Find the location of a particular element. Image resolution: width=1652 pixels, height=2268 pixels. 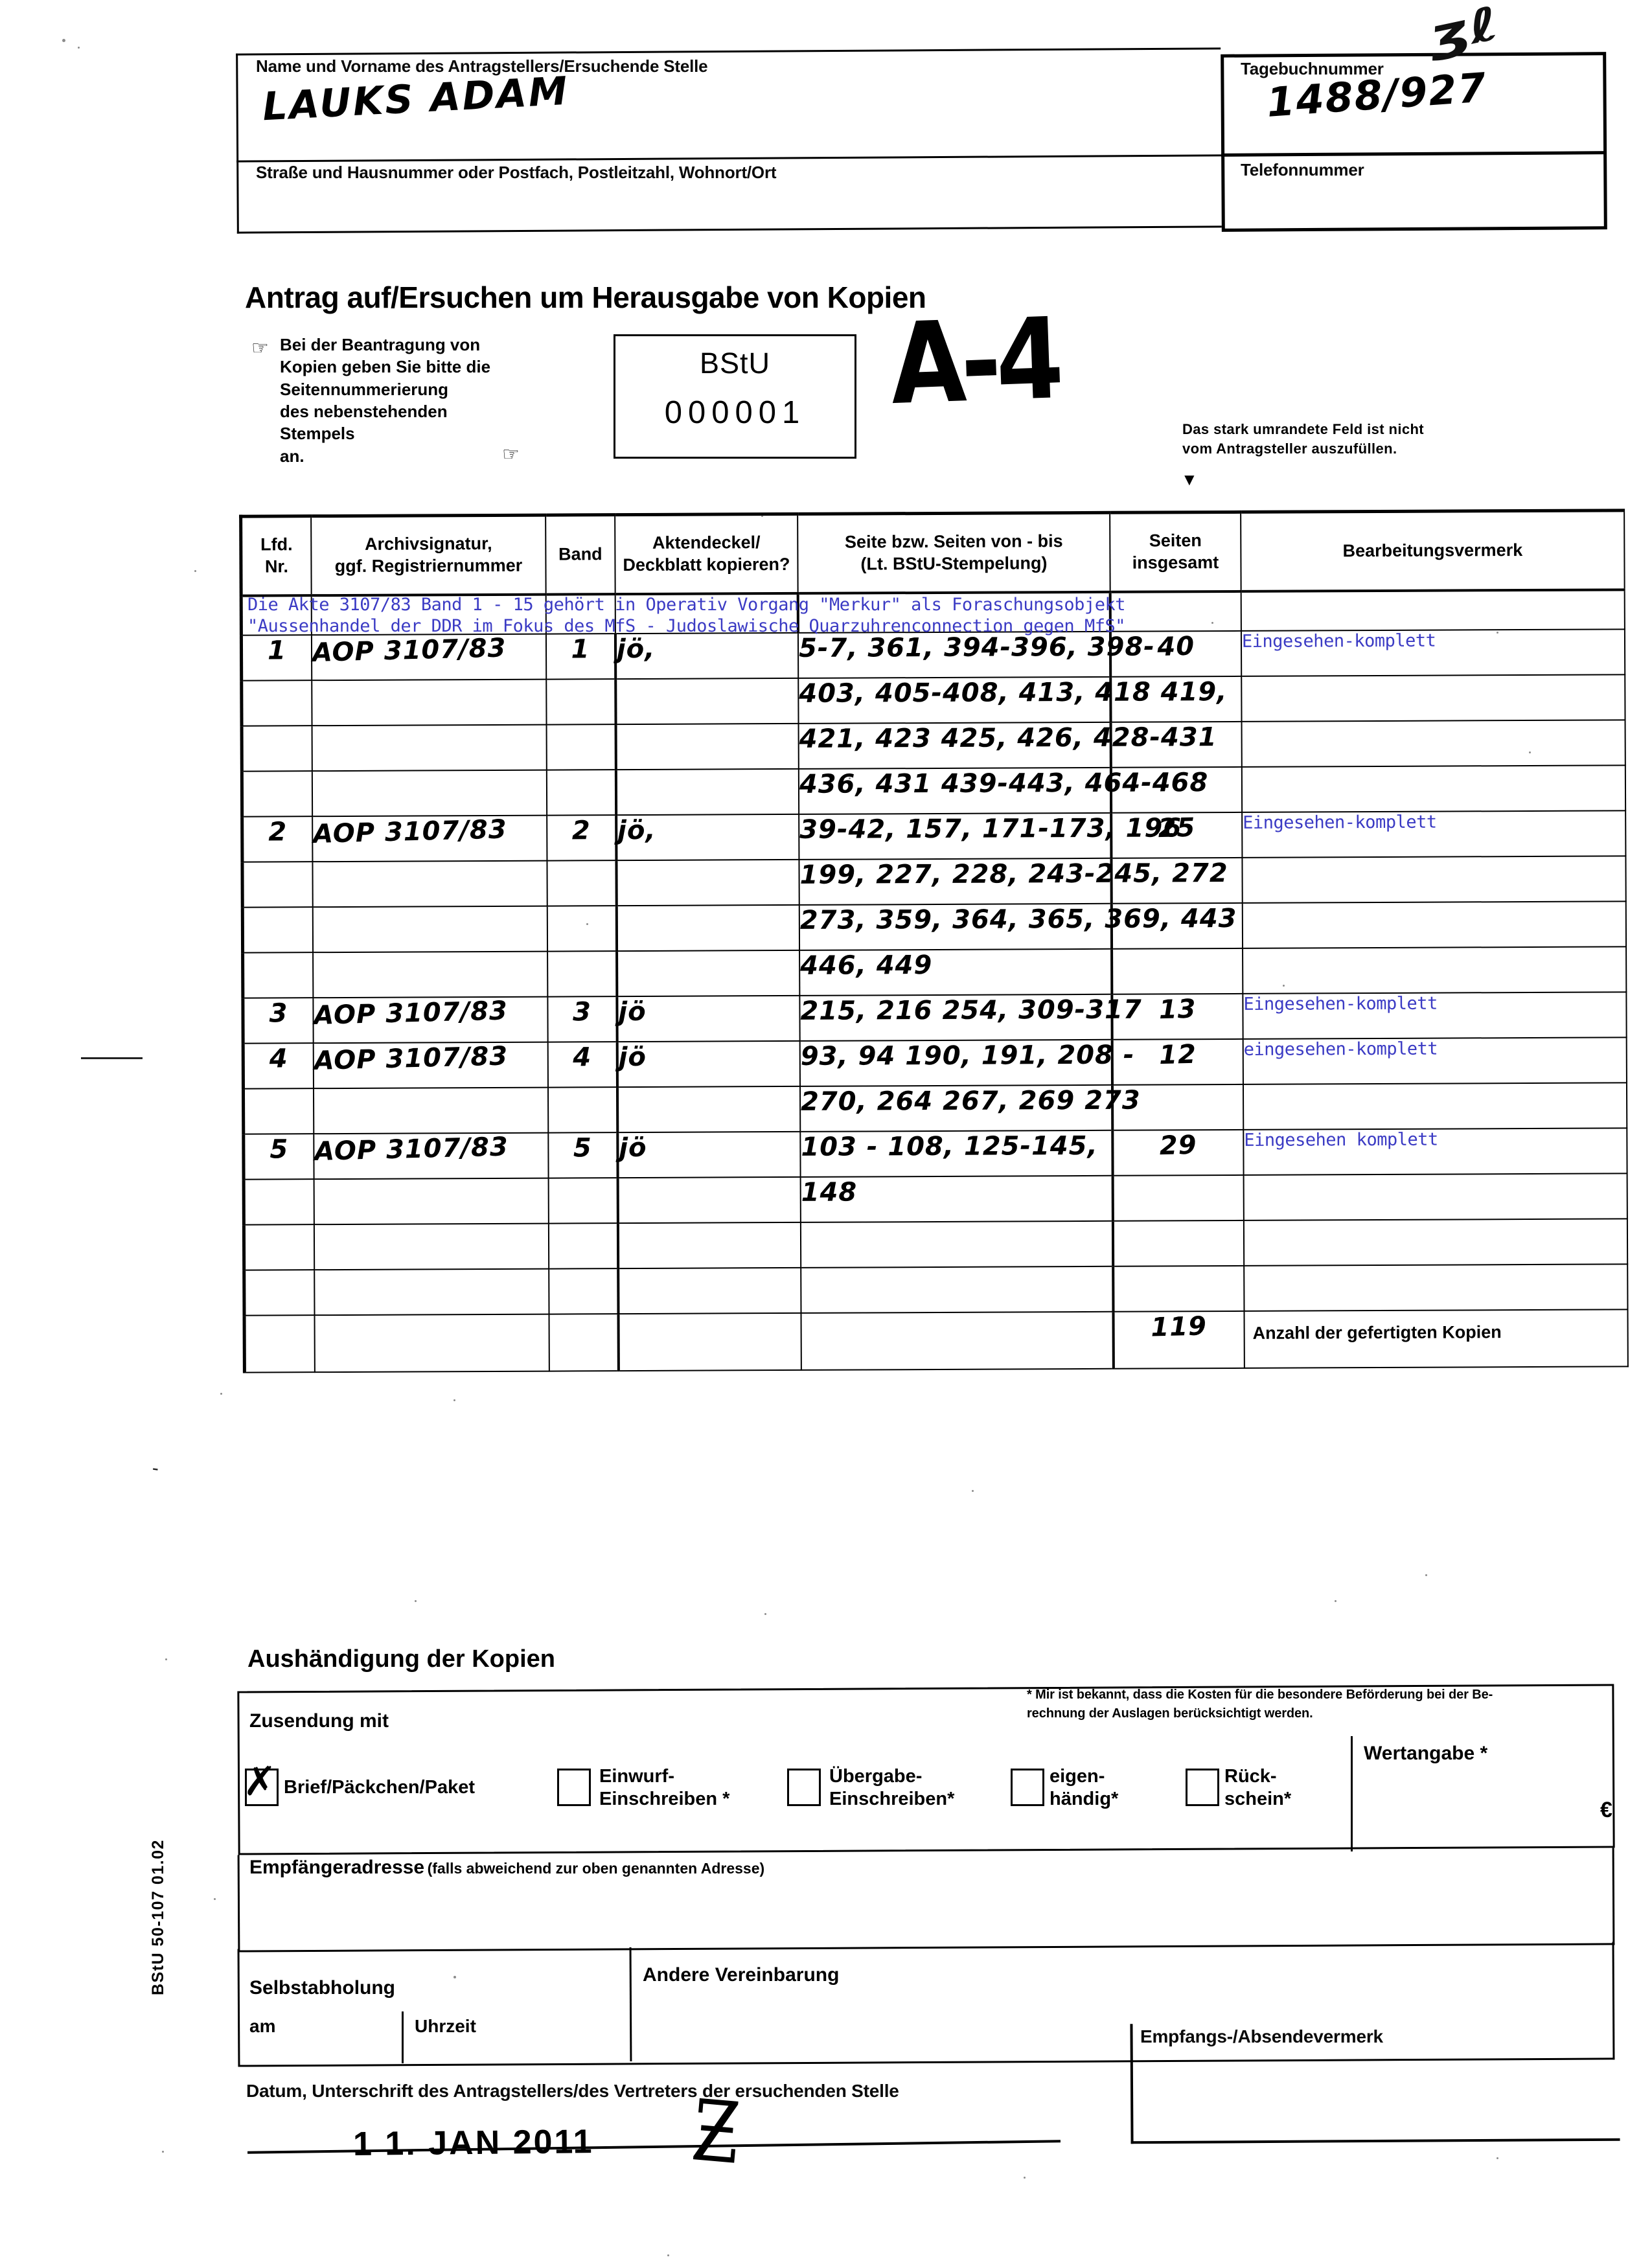

cell-total-1: 40 is located at coordinates (1176, 653).